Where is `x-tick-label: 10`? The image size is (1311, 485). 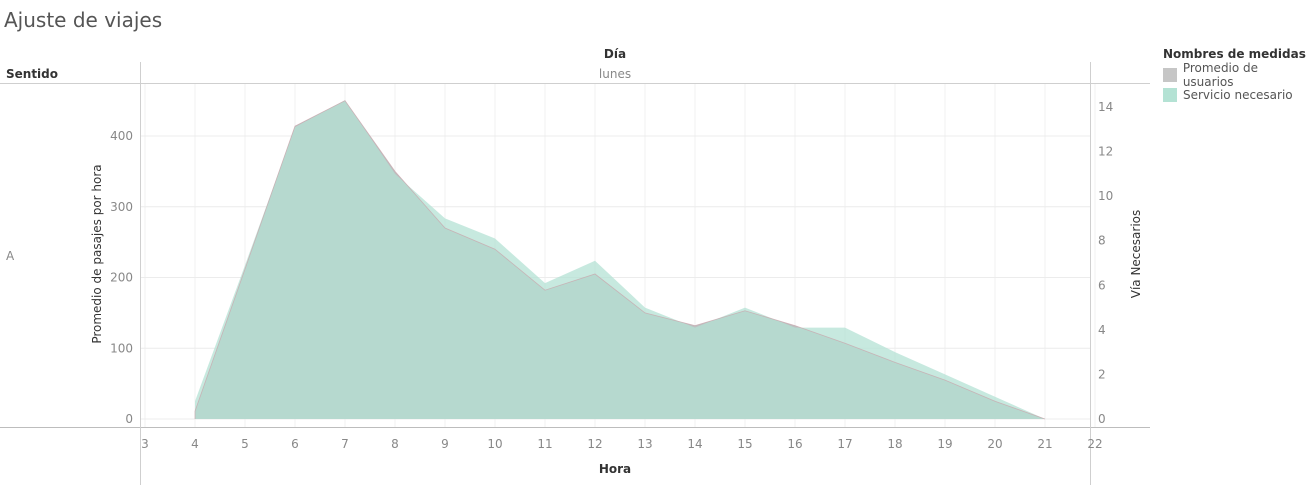 x-tick-label: 10 is located at coordinates (494, 444).